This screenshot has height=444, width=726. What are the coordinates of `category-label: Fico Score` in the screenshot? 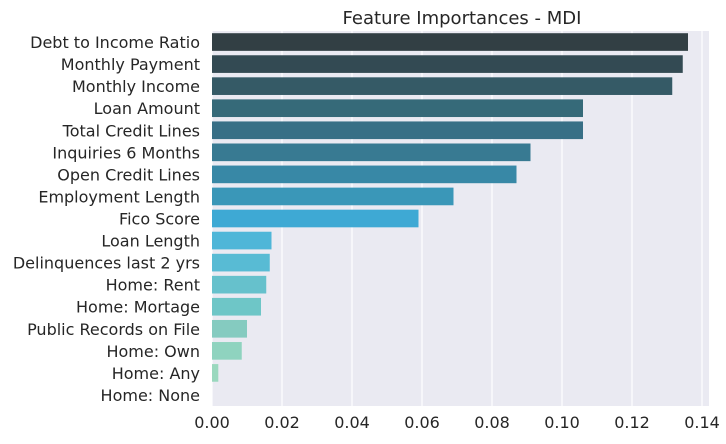 It's located at (159, 219).